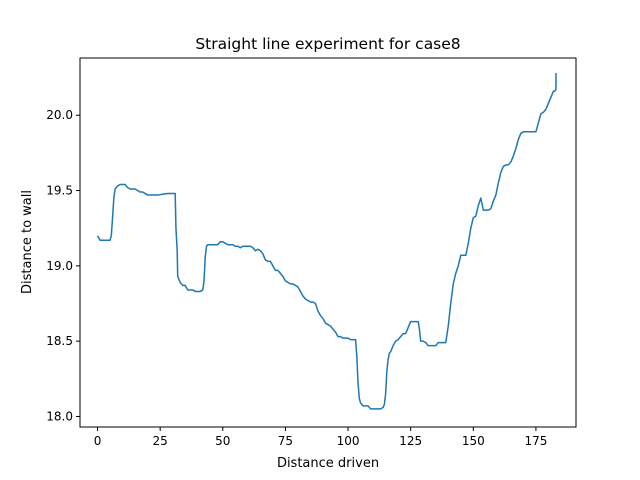 The image size is (640, 480). I want to click on y-axis-ticks: 18.0 18.5 19.0 19.5 20.0, so click(63, 265).